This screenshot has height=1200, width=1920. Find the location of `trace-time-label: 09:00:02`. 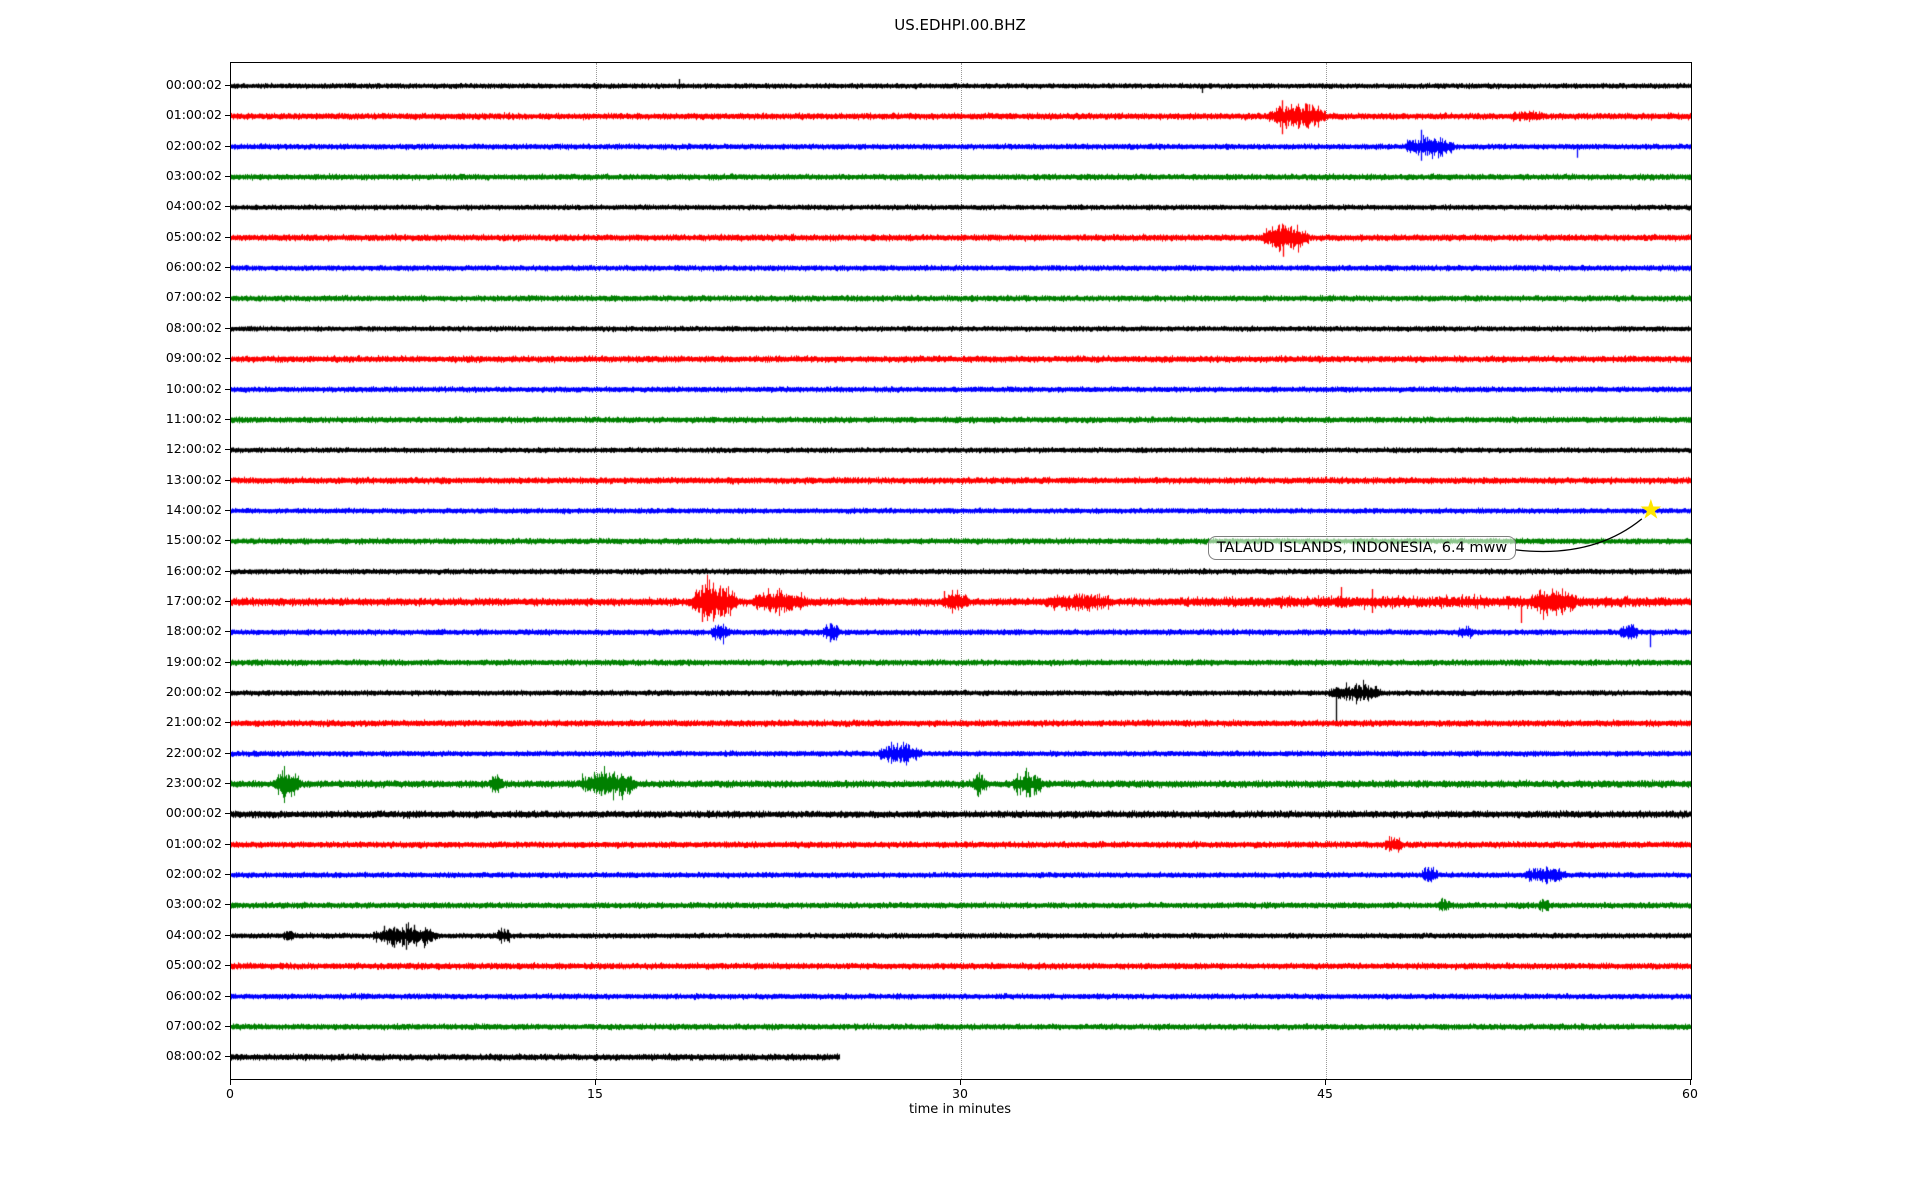

trace-time-label: 09:00:02 is located at coordinates (193, 358).